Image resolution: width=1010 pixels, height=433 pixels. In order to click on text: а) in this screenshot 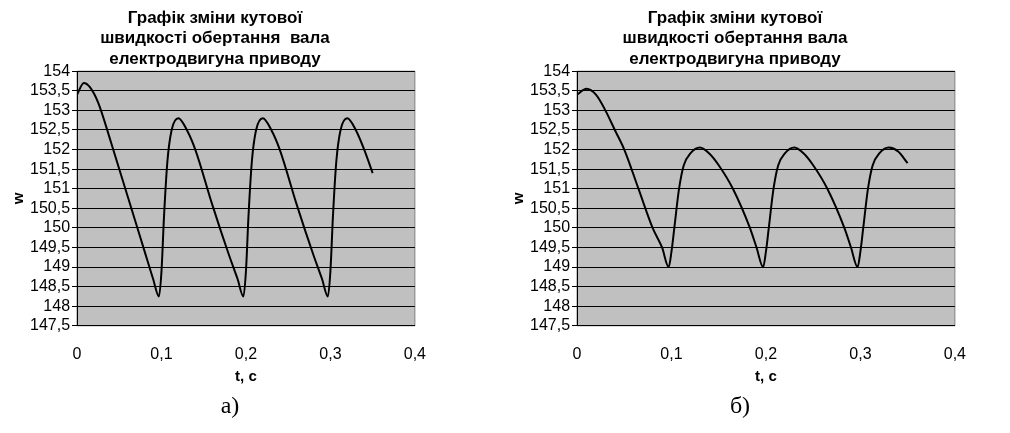, I will do `click(230, 405)`.